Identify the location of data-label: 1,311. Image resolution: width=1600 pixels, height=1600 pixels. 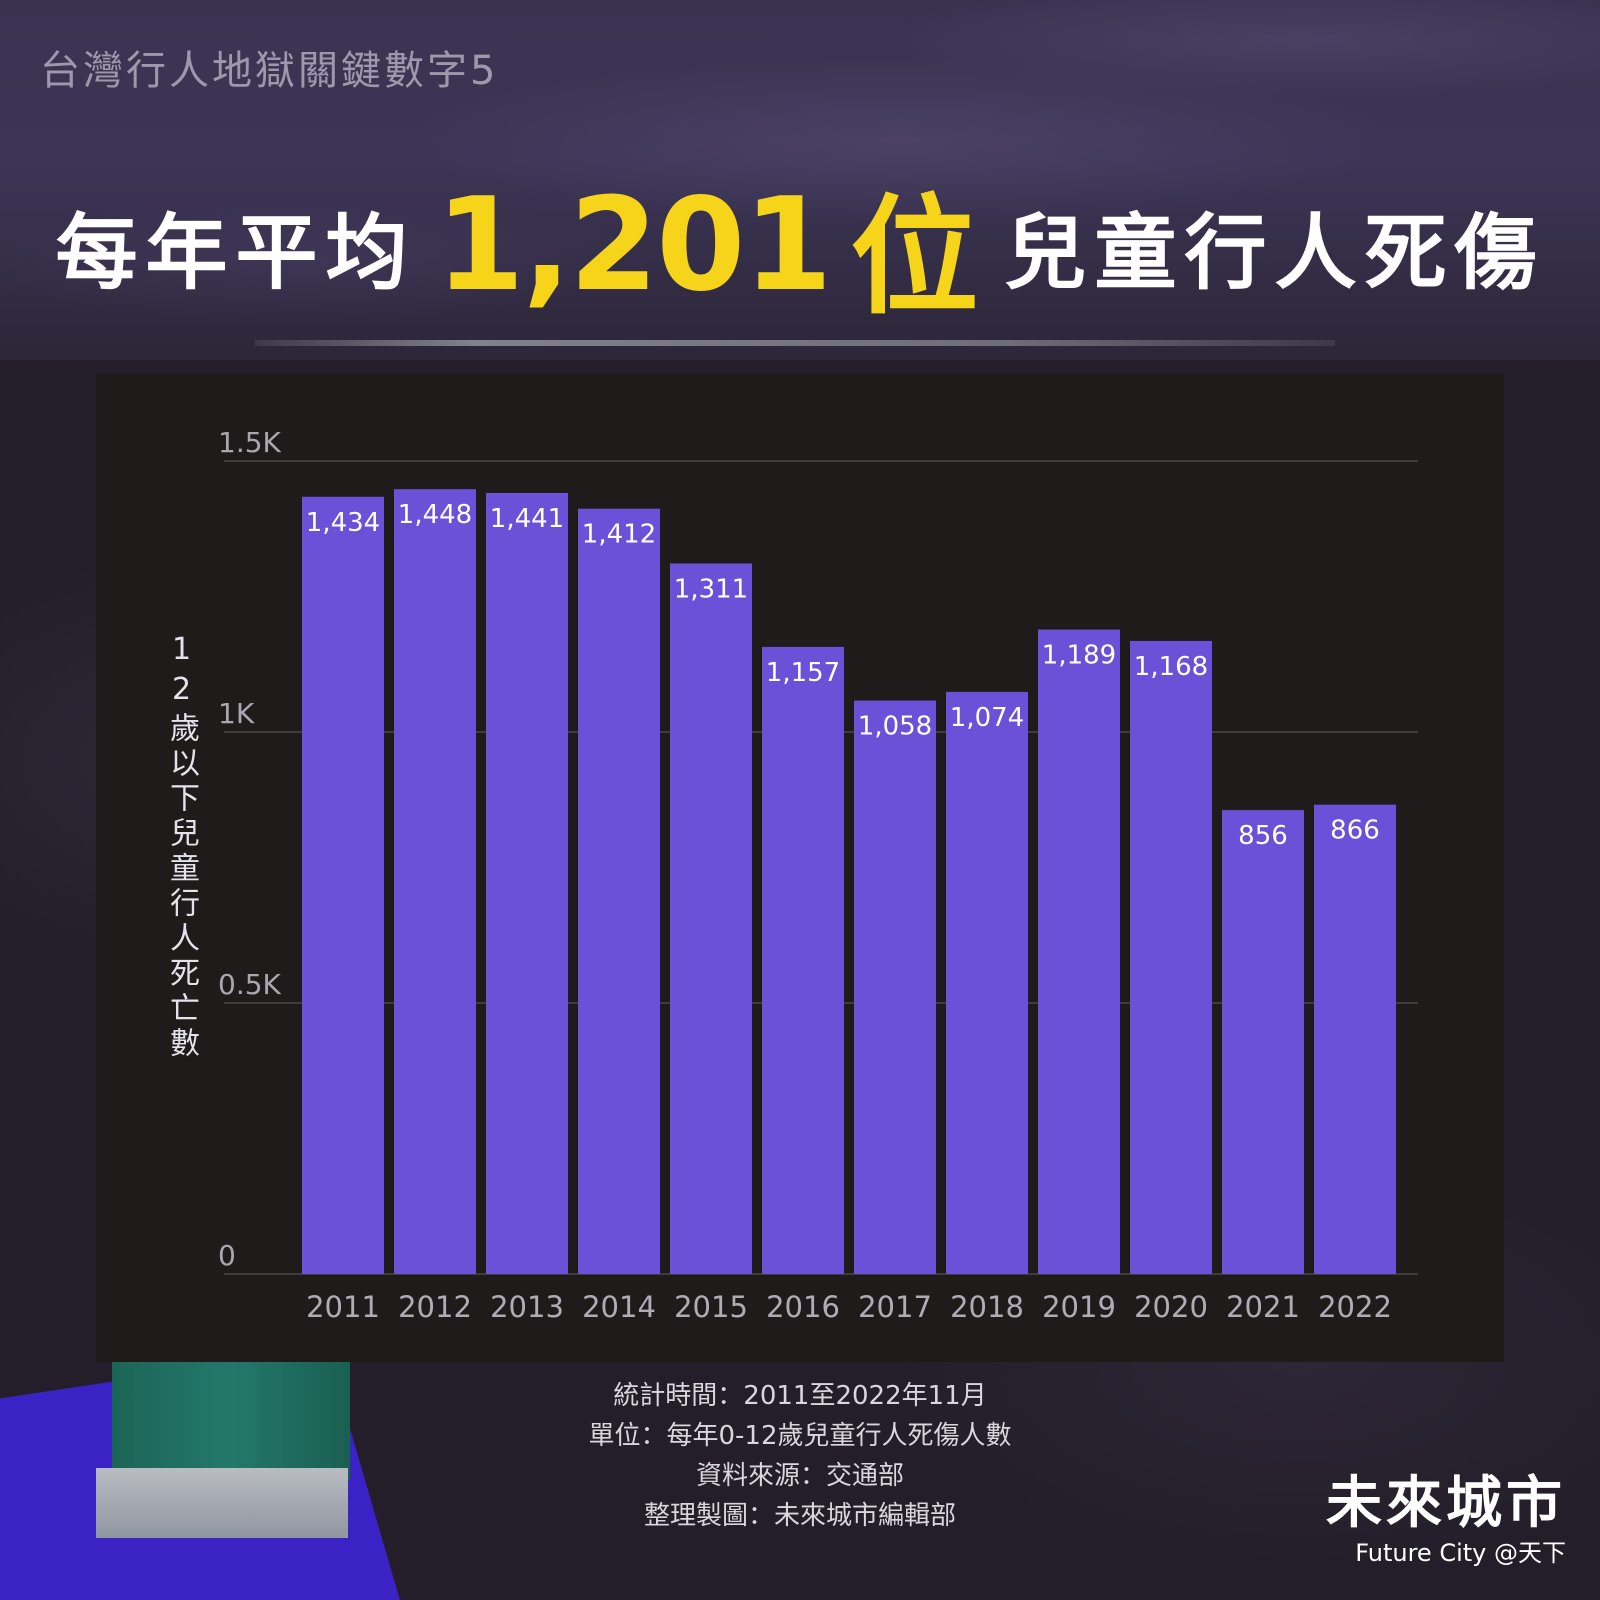
(711, 589).